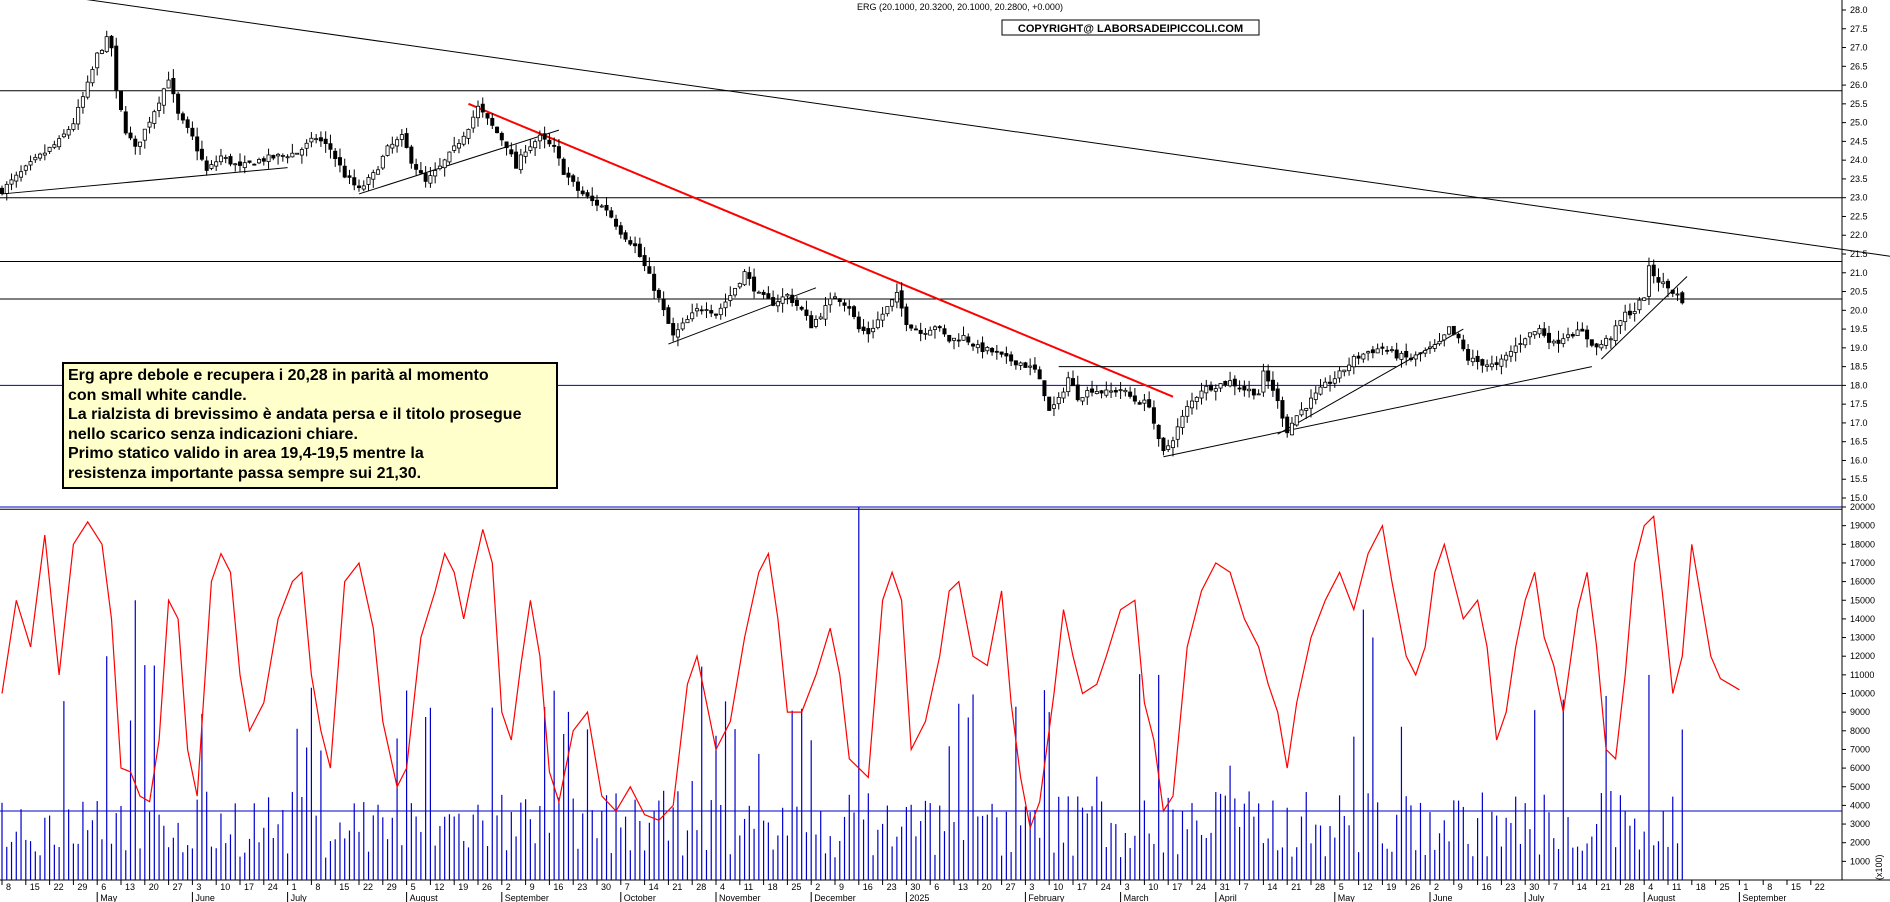 This screenshot has height=902, width=1890. What do you see at coordinates (1859, 404) in the screenshot?
I see `price-tick-label: 17.5` at bounding box center [1859, 404].